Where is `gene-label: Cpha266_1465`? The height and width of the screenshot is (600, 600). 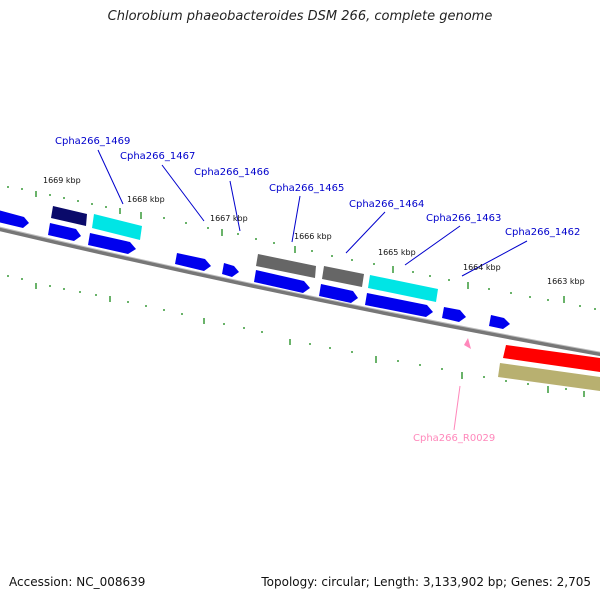
gene-label: Cpha266_1465 is located at coordinates (306, 188).